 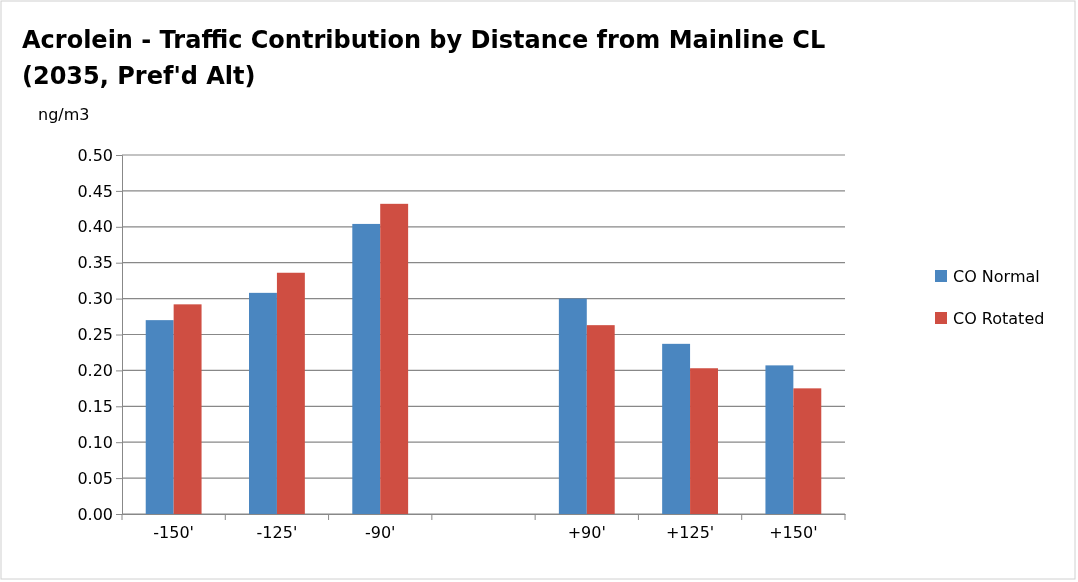 I want to click on y-tick-label: 0.15, so click(x=95, y=406).